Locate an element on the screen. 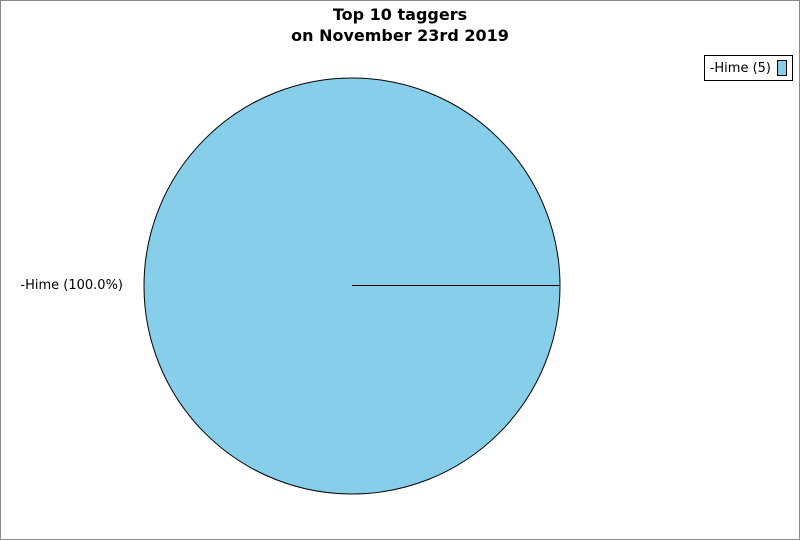 This screenshot has width=800, height=540. chart-title-line2: on November 23rd 2019 is located at coordinates (400, 35).